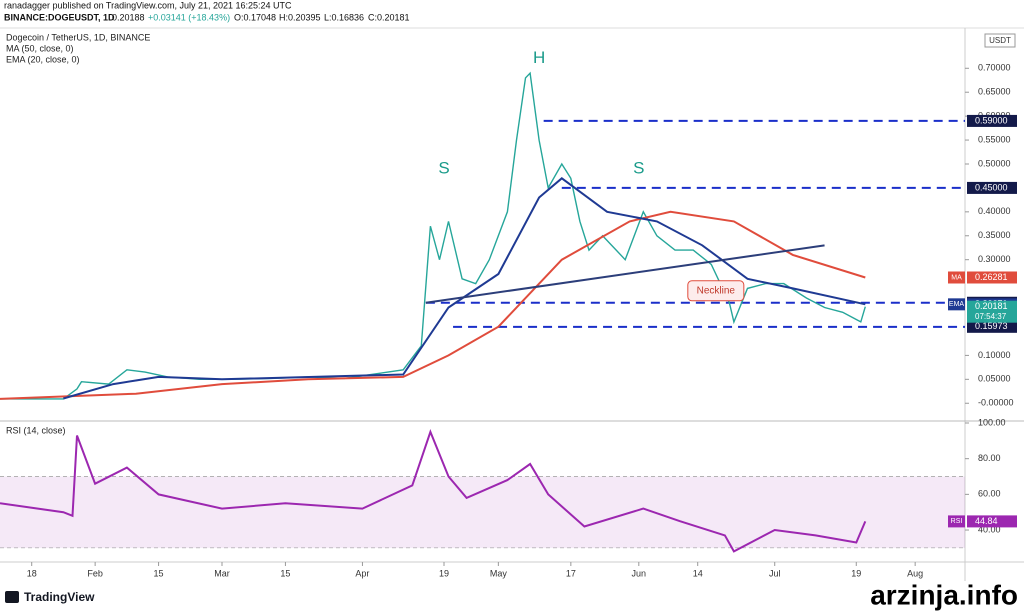  What do you see at coordinates (571, 573) in the screenshot?
I see `x-tick-label: 17` at bounding box center [571, 573].